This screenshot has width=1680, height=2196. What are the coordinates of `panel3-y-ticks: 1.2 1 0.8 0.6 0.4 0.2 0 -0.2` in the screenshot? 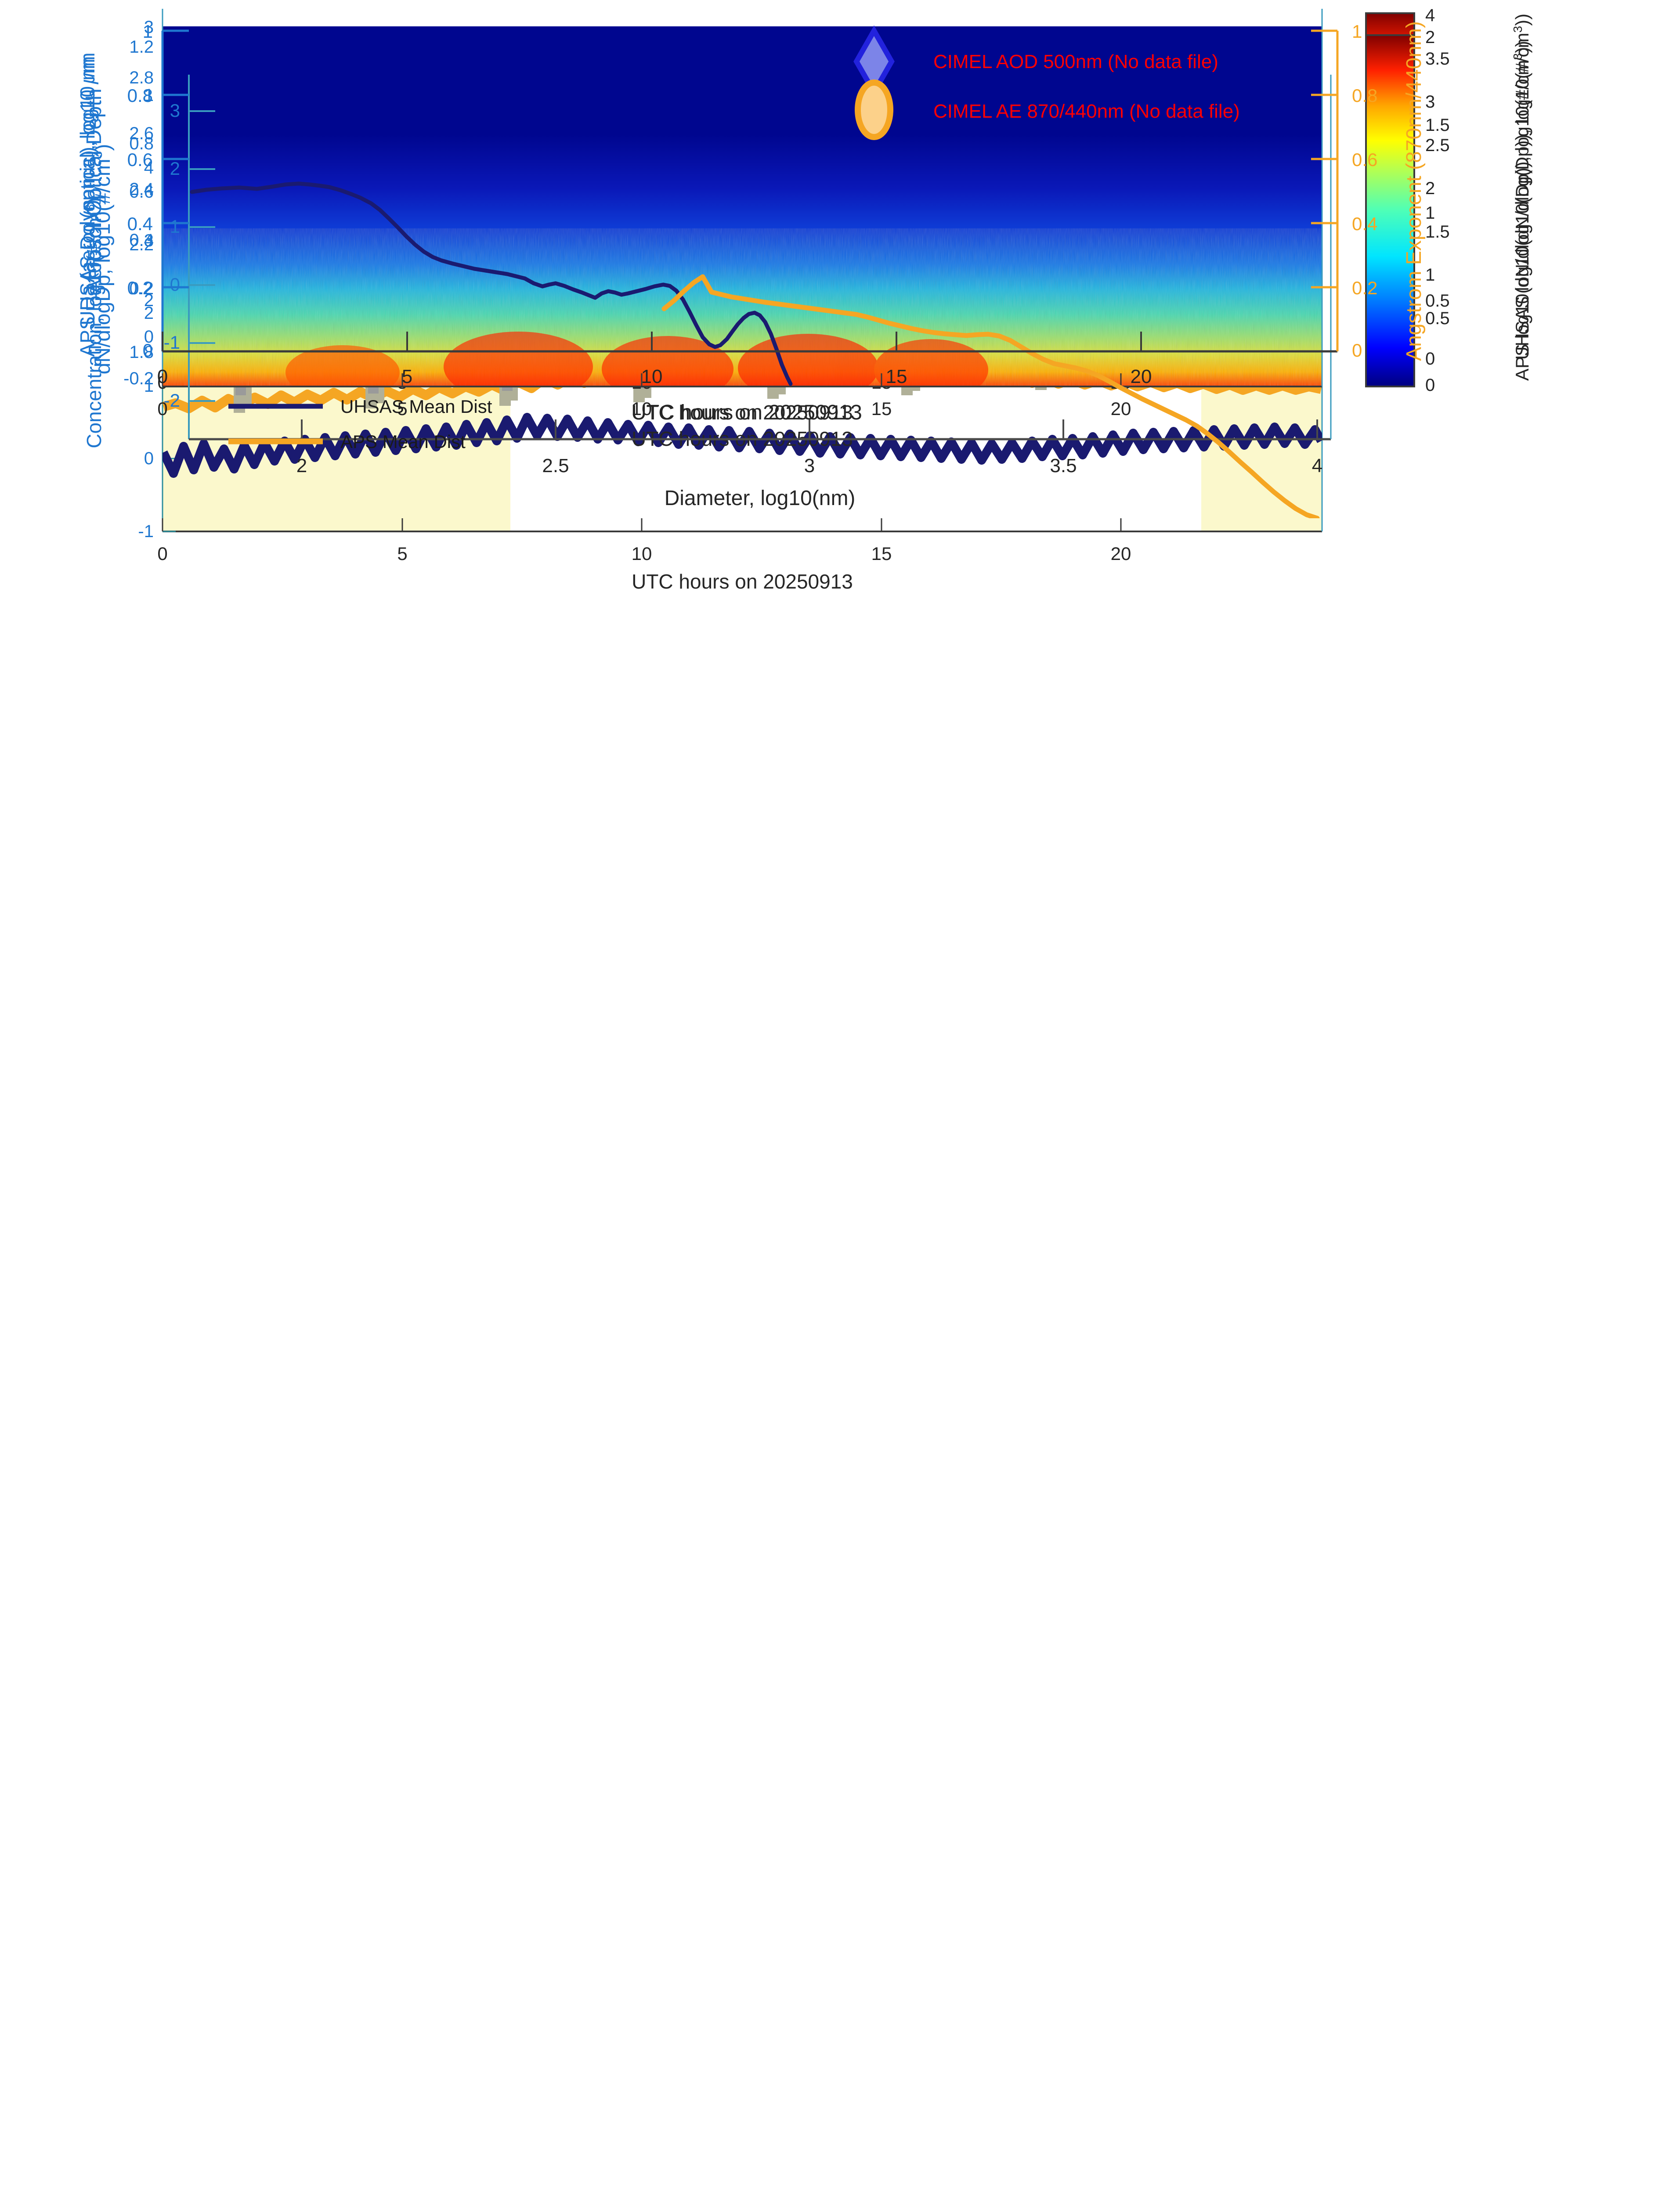 It's located at (138, 212).